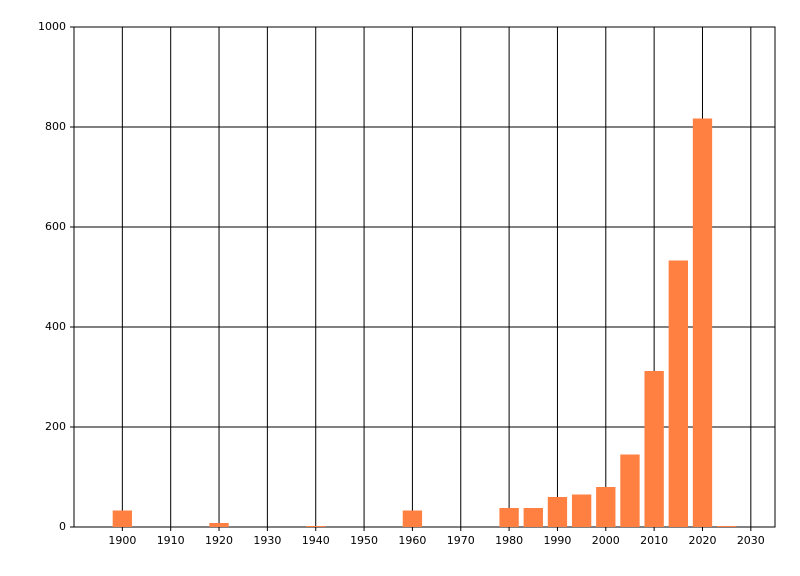 The height and width of the screenshot is (576, 800). Describe the element at coordinates (55, 326) in the screenshot. I see `y-tick-label: 400` at that location.